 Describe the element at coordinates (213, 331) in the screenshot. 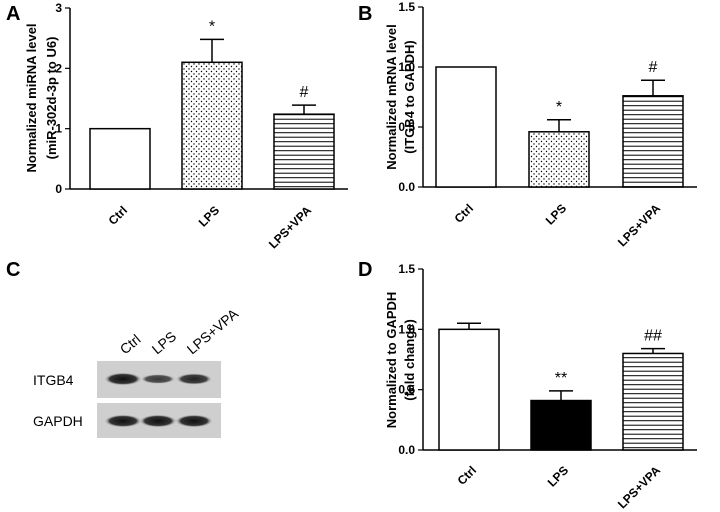

I see `blot-lane-label: LPS+VPA` at that location.